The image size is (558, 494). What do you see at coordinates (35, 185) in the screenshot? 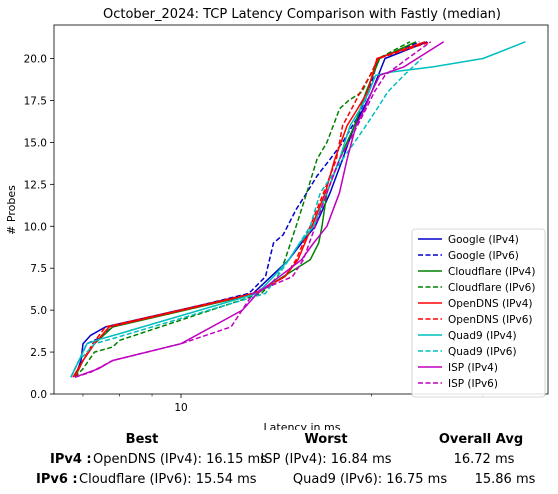
I see `y-tick-label: 12.5` at bounding box center [35, 185].